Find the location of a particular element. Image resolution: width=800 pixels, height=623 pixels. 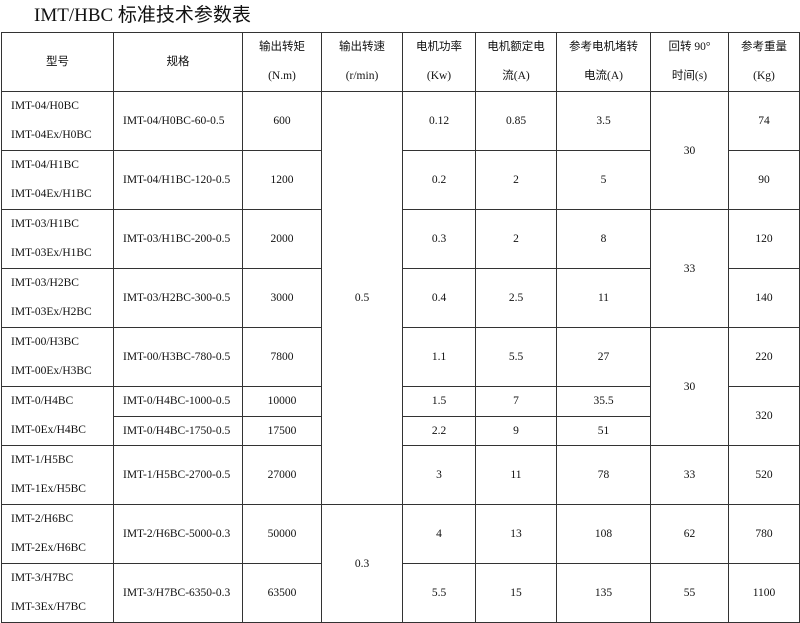

spec-cell: IMT-1/H5BC-2700-0.5 is located at coordinates (178, 475).